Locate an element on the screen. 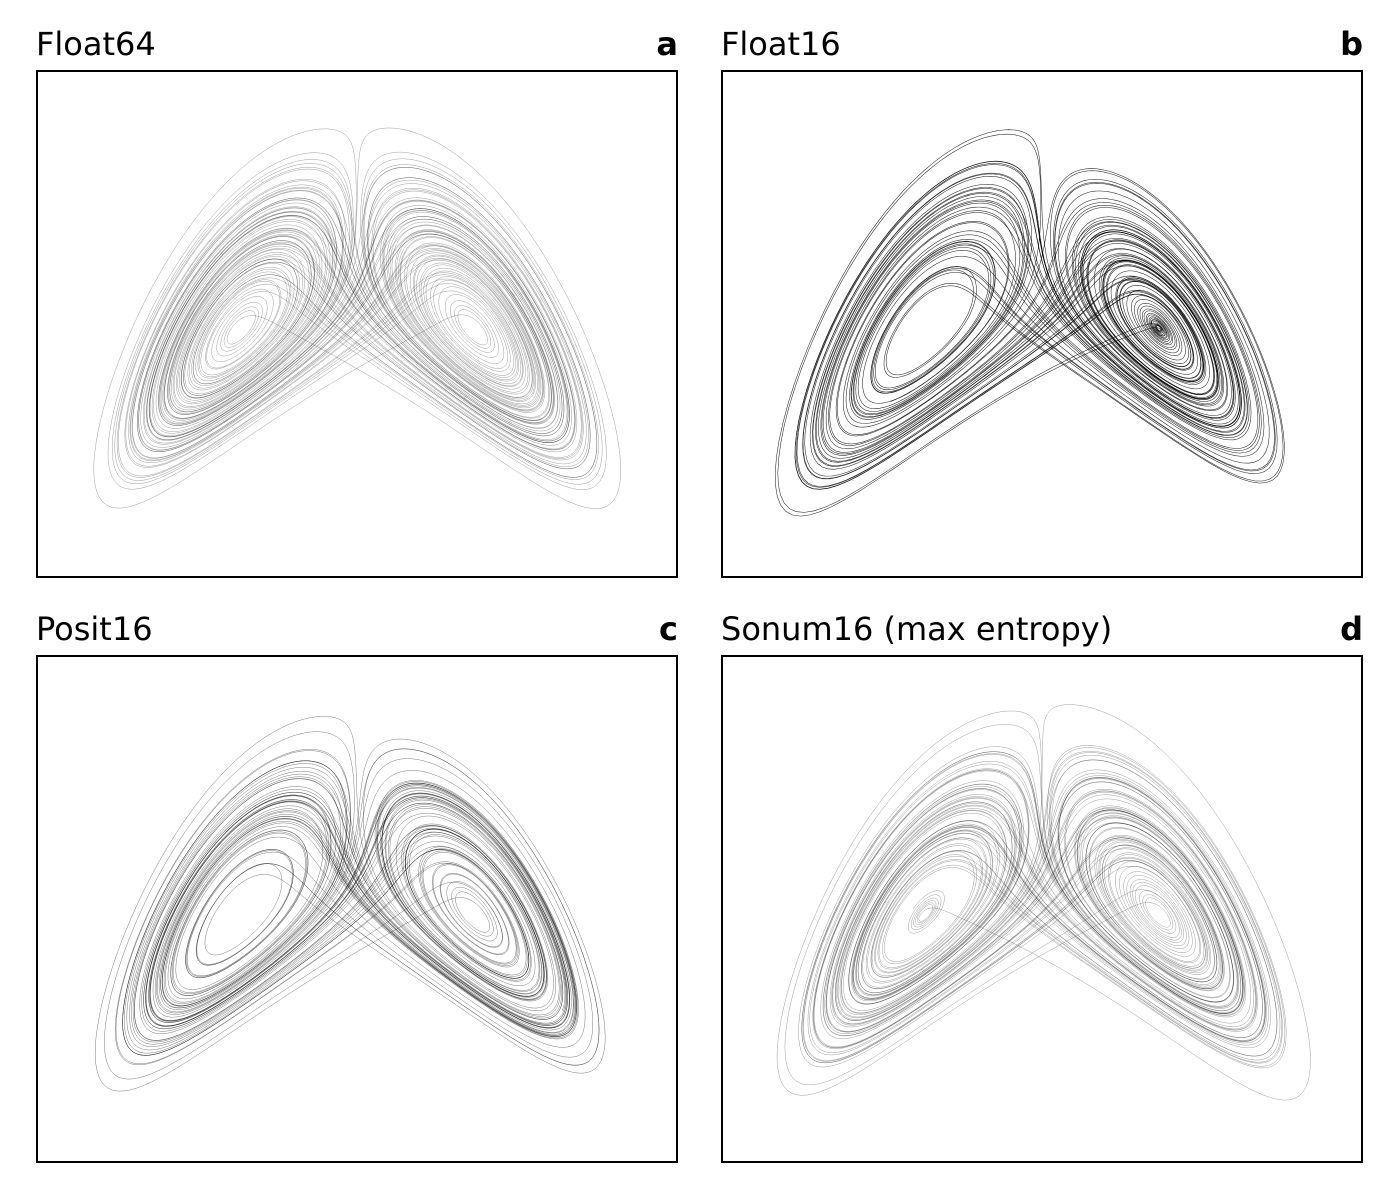 Image resolution: width=1400 pixels, height=1200 pixels. panel-letter: d is located at coordinates (1351, 629).